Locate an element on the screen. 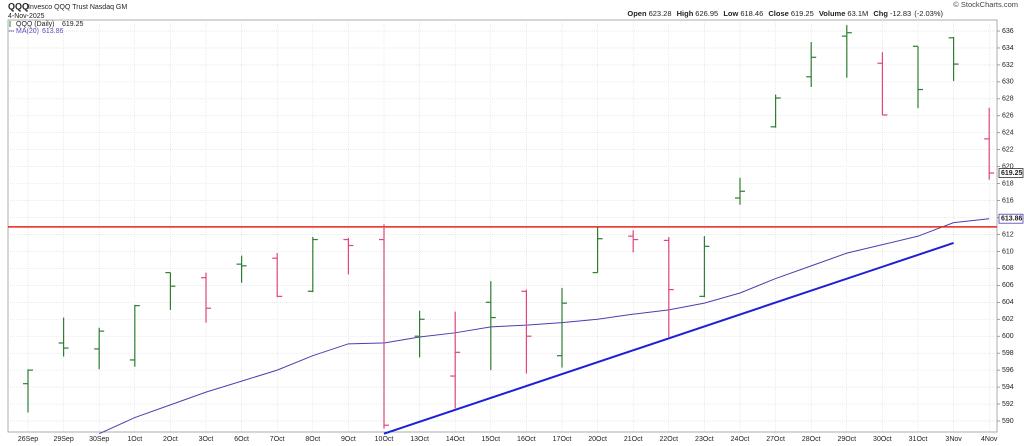  y-tick-label: 598 is located at coordinates (1008, 353).